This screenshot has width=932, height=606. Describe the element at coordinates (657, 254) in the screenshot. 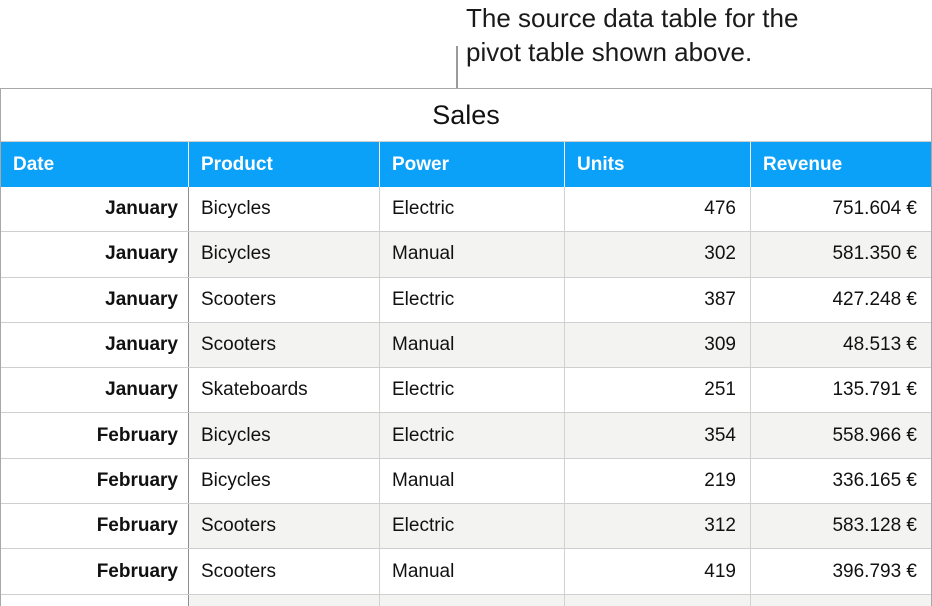

I see `cell-units: 302` at that location.